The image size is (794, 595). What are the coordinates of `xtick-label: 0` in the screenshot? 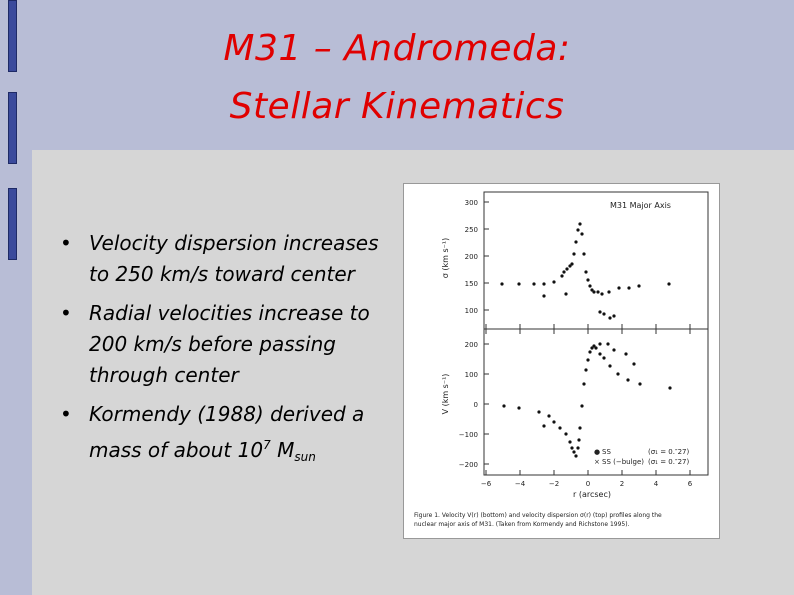 It's located at (588, 484).